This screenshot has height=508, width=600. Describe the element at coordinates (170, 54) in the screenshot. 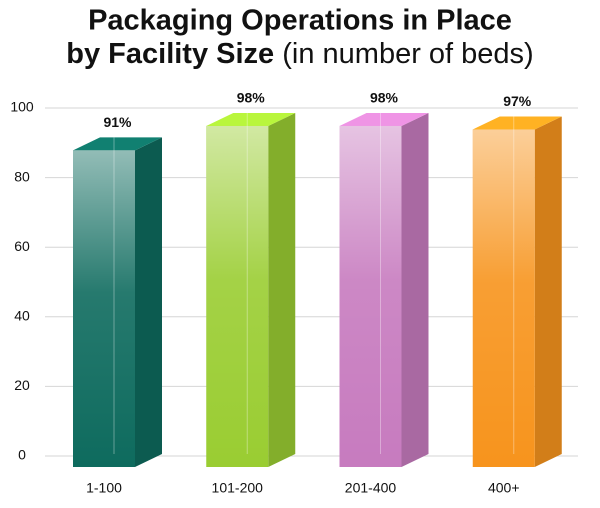

I see `chart-title-line: by Facility Size` at that location.